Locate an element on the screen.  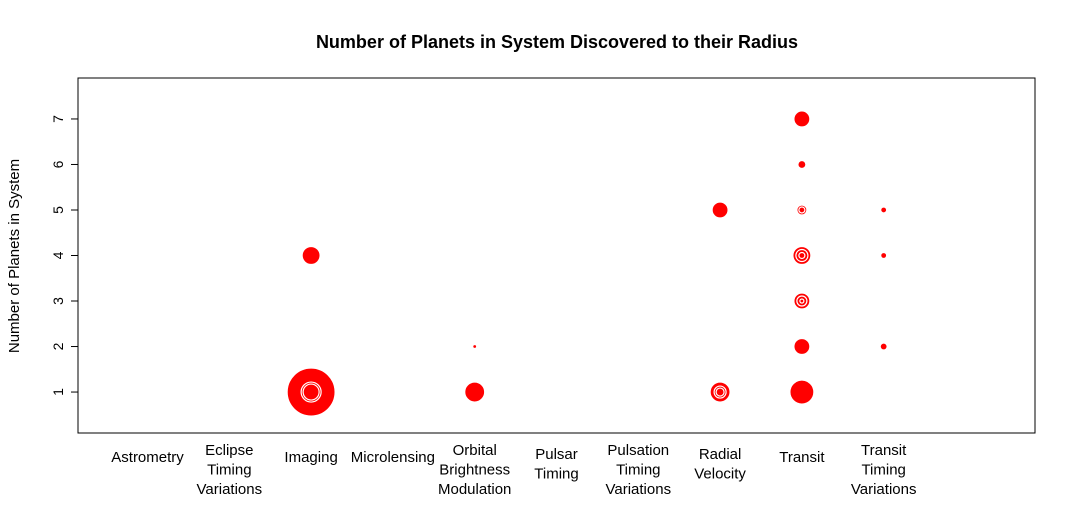
y-tick-label: 4 is located at coordinates (58, 255).